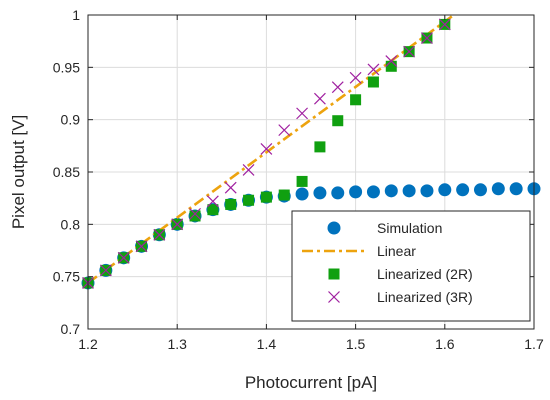 This screenshot has width=550, height=400. What do you see at coordinates (88, 344) in the screenshot?
I see `x-tick-label: 1.2` at bounding box center [88, 344].